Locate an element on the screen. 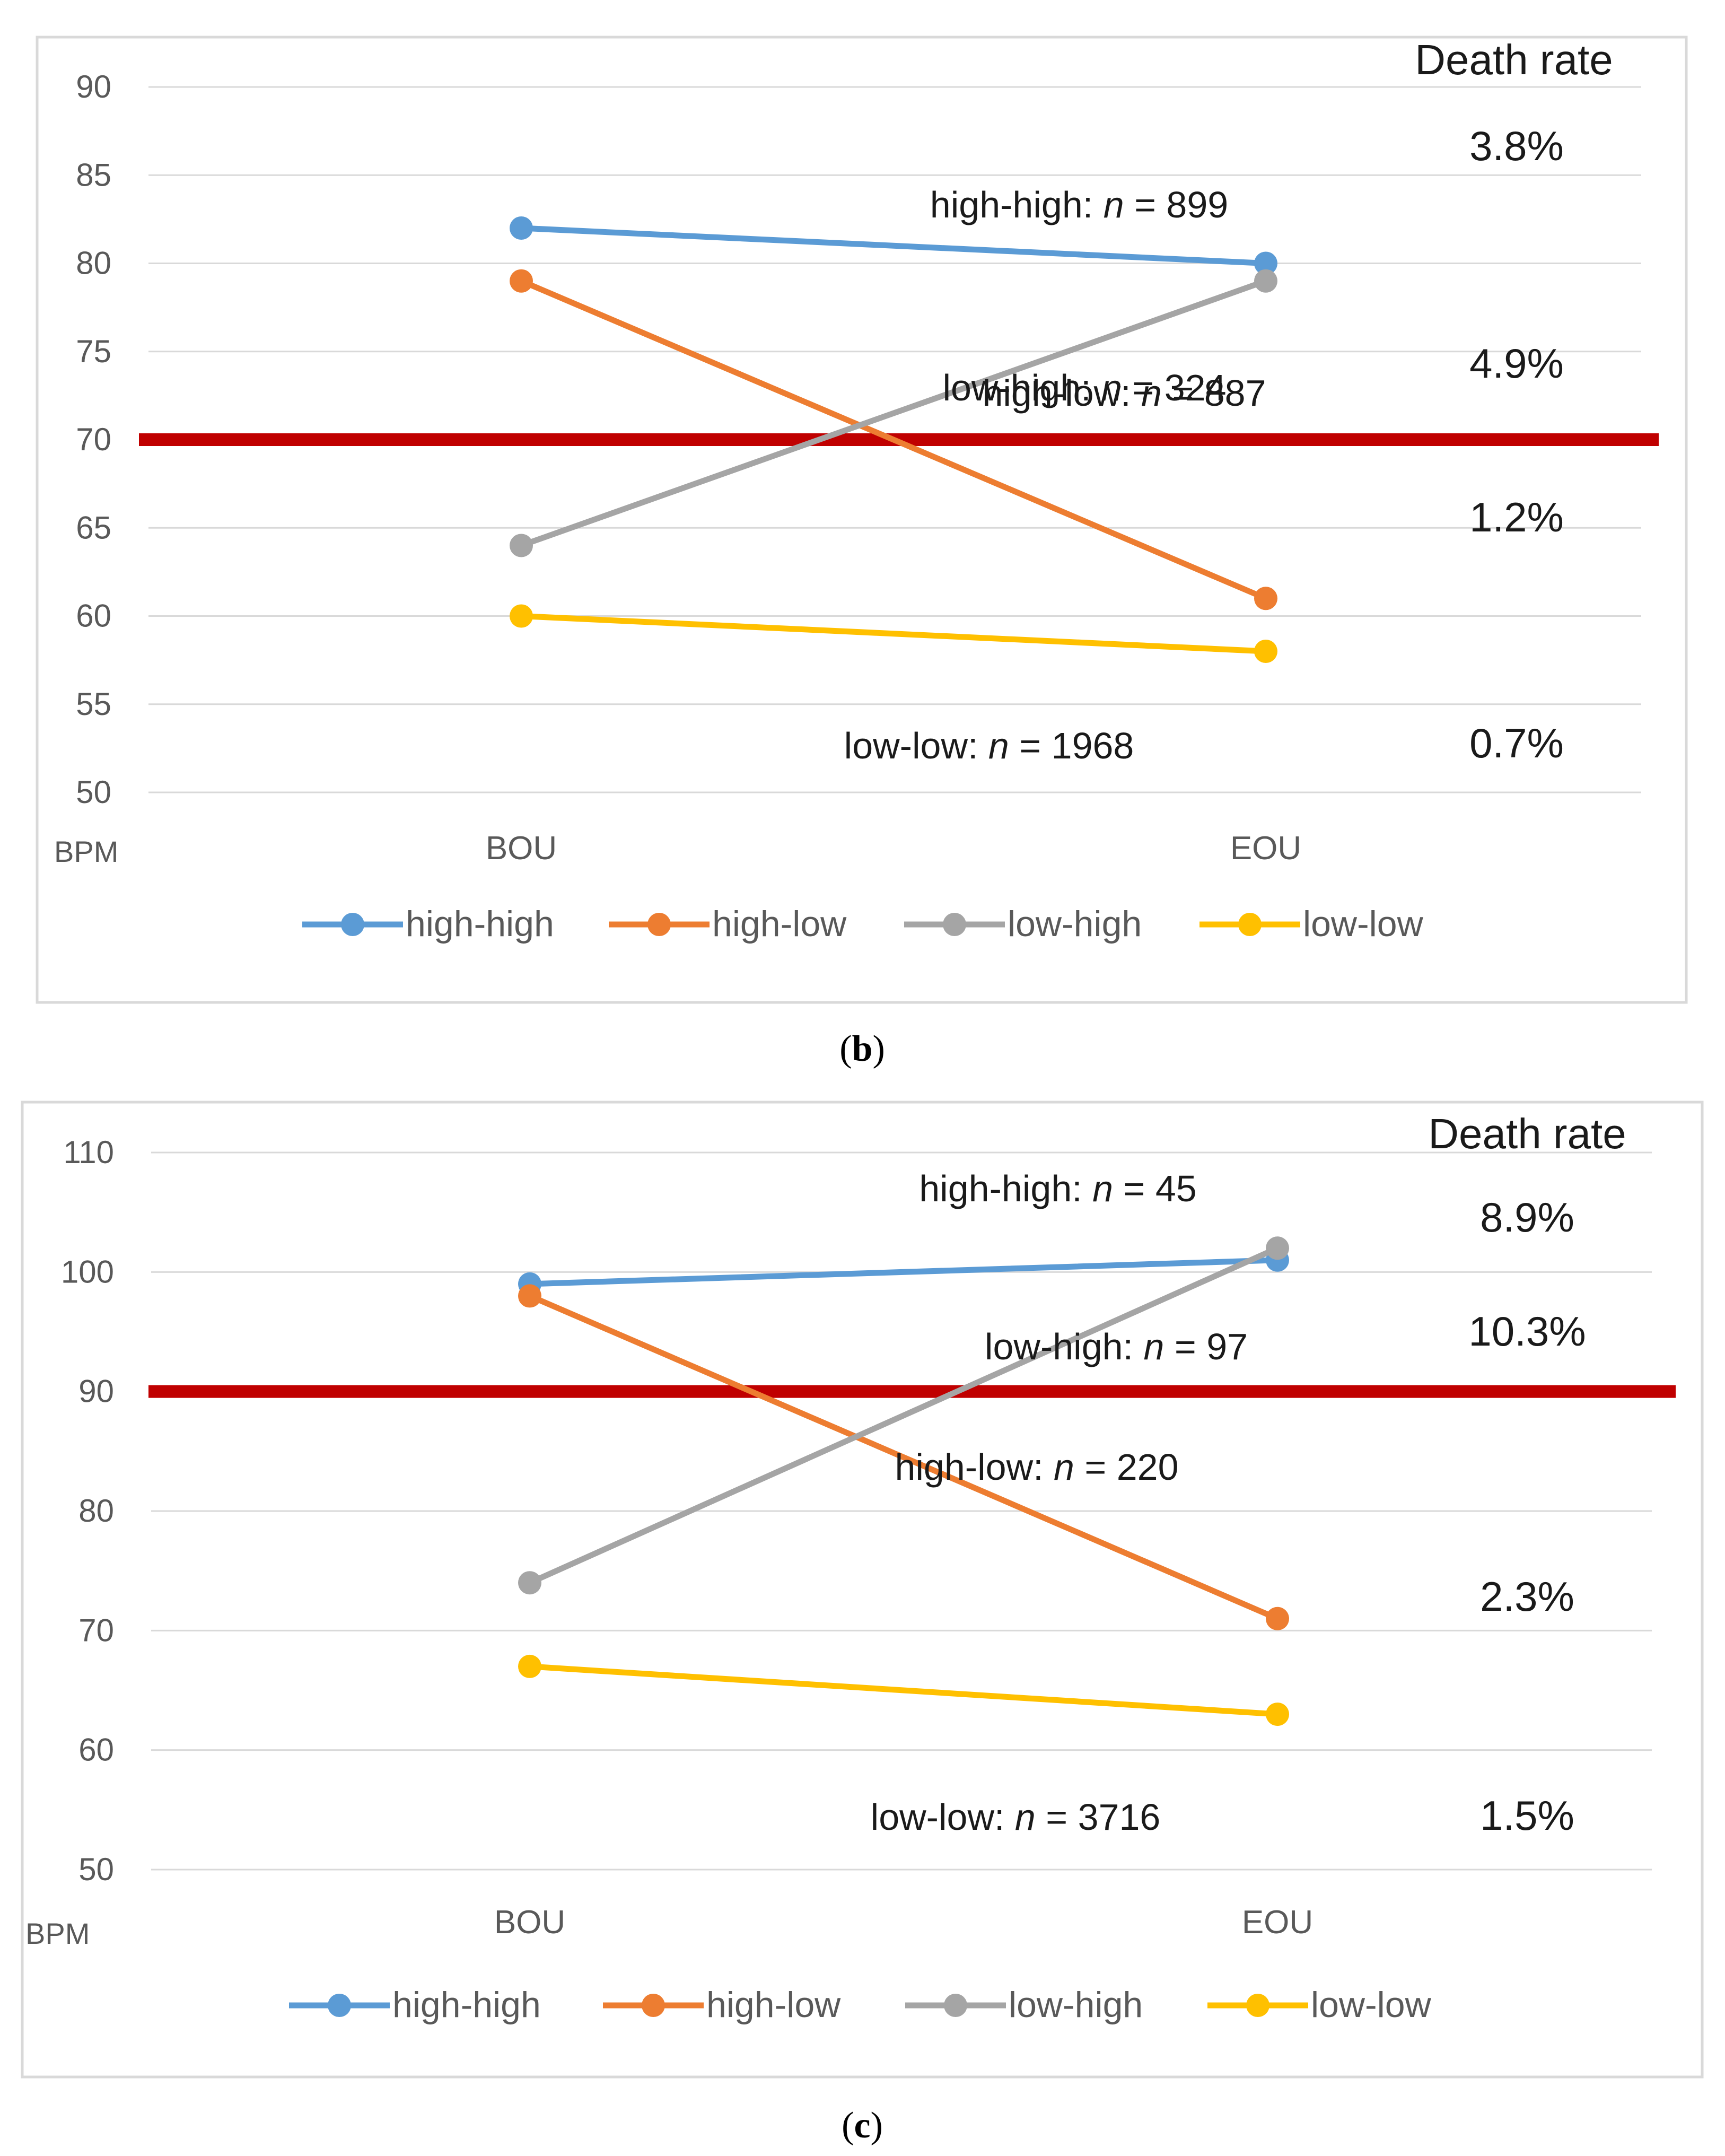 This screenshot has height=2156, width=1725. panel-c-annotation-low-low: low-low: n = 3716 is located at coordinates (1016, 1817).